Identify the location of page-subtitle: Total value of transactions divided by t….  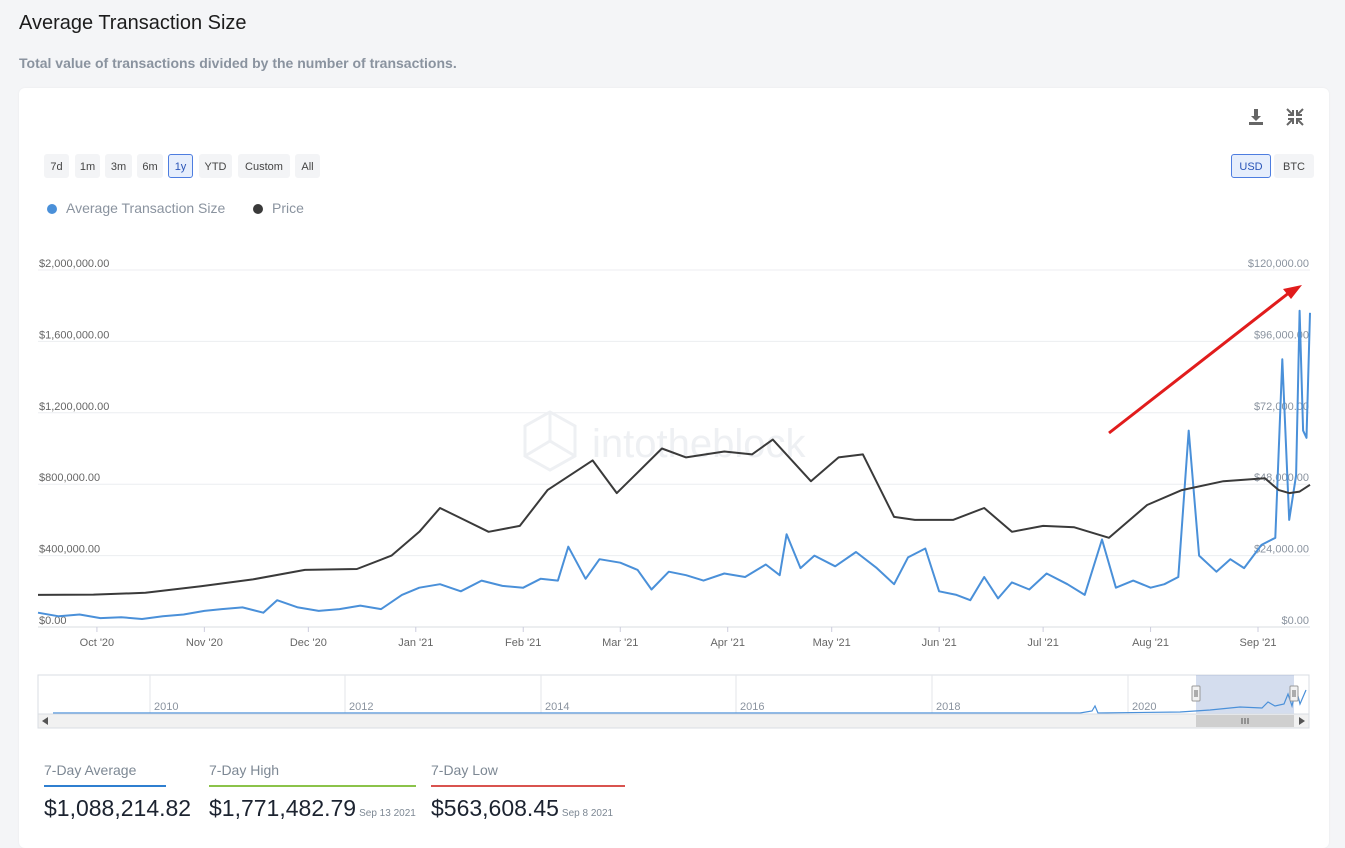
(238, 63).